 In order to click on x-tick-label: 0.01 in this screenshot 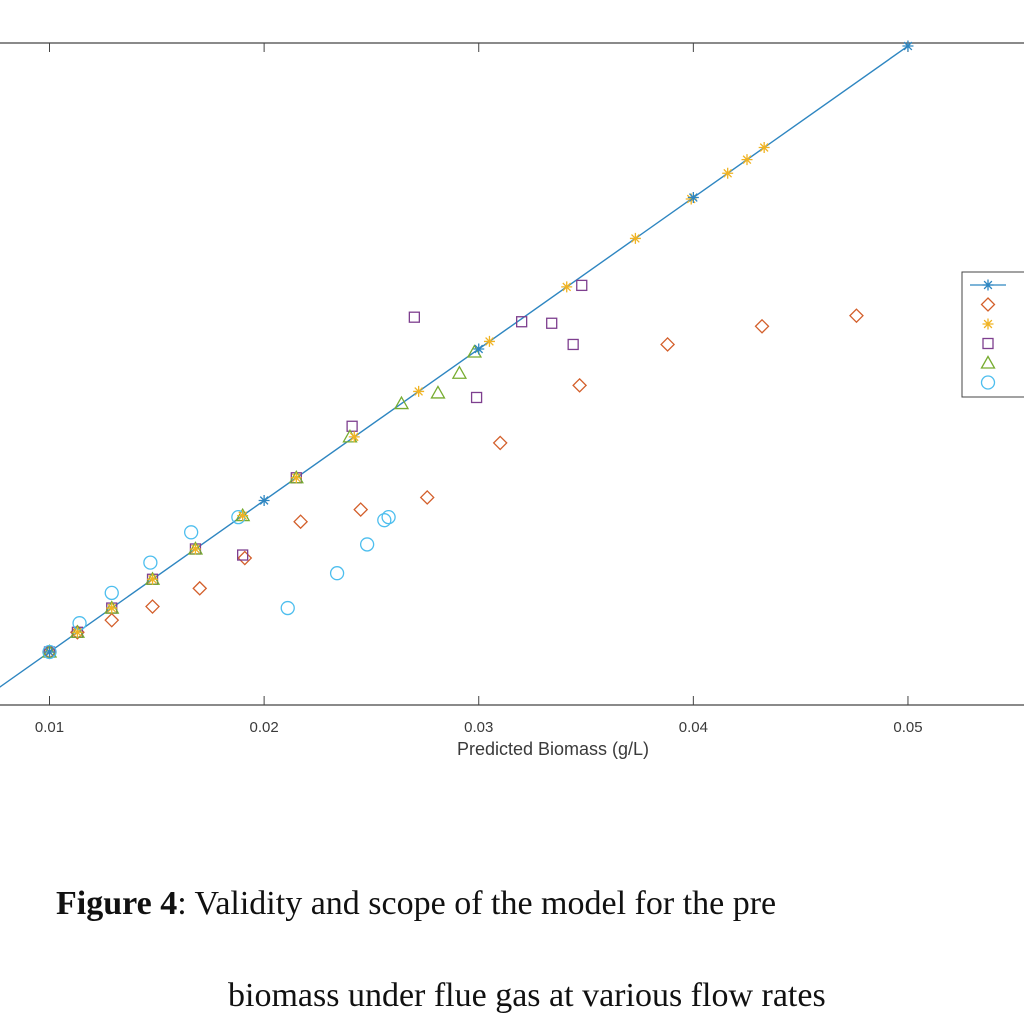, I will do `click(49, 727)`.